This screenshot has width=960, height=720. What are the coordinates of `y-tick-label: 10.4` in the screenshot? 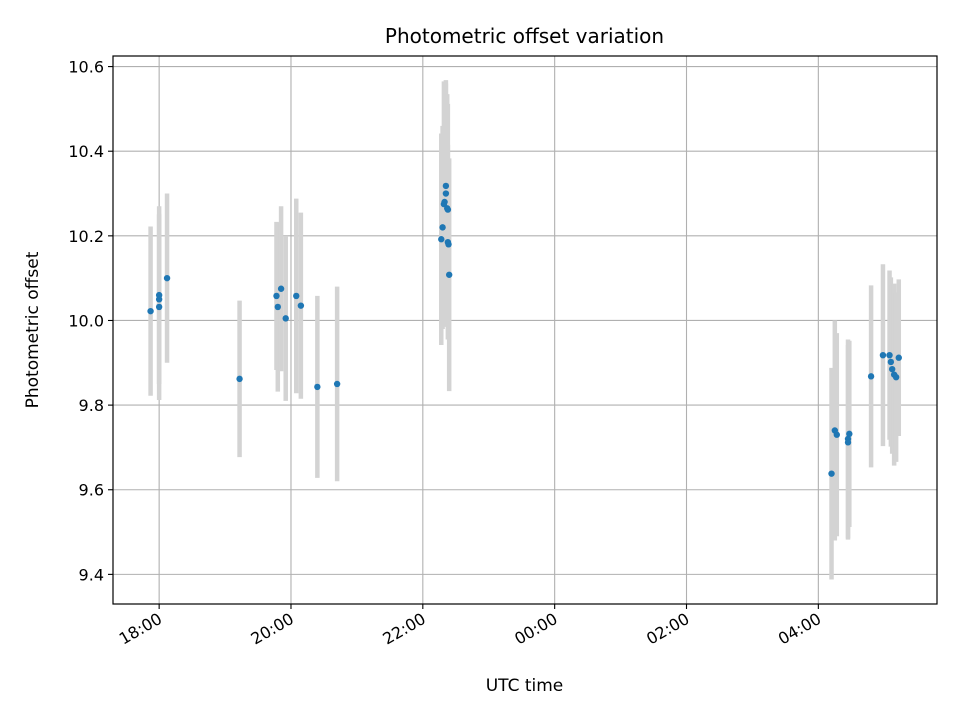 It's located at (86, 151).